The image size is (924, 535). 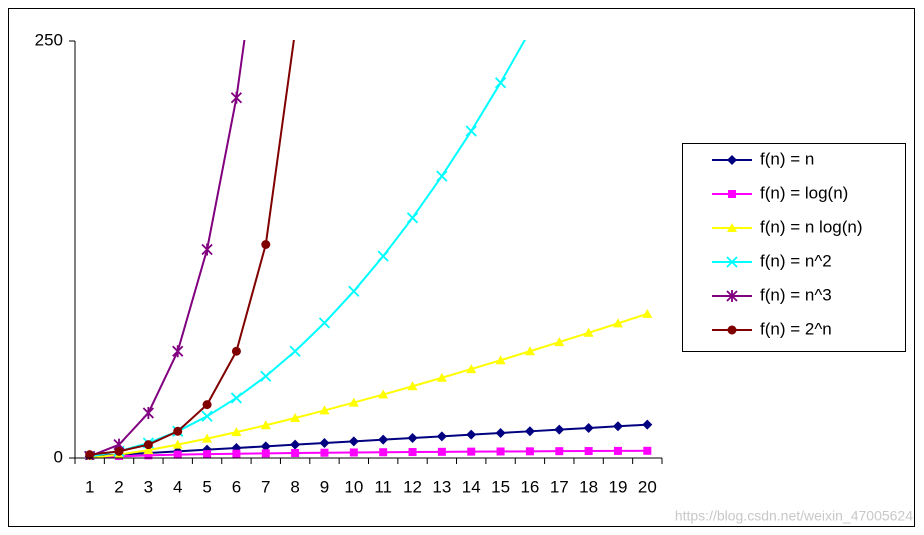 I want to click on legend-label: f(n) = n, so click(x=787, y=158).